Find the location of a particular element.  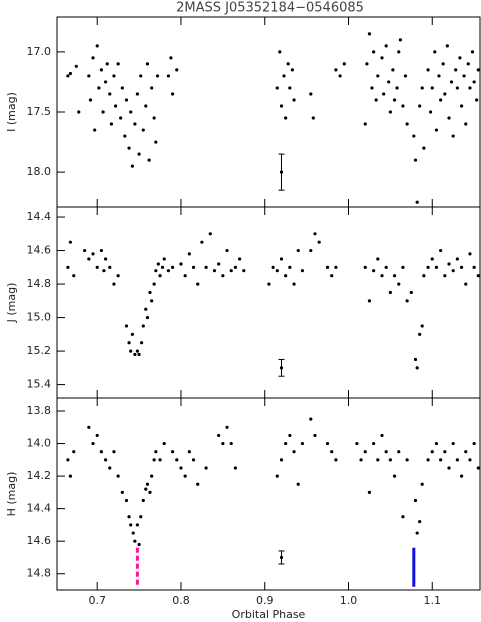

x-axis-label: Orbital Phase is located at coordinates (269, 614).